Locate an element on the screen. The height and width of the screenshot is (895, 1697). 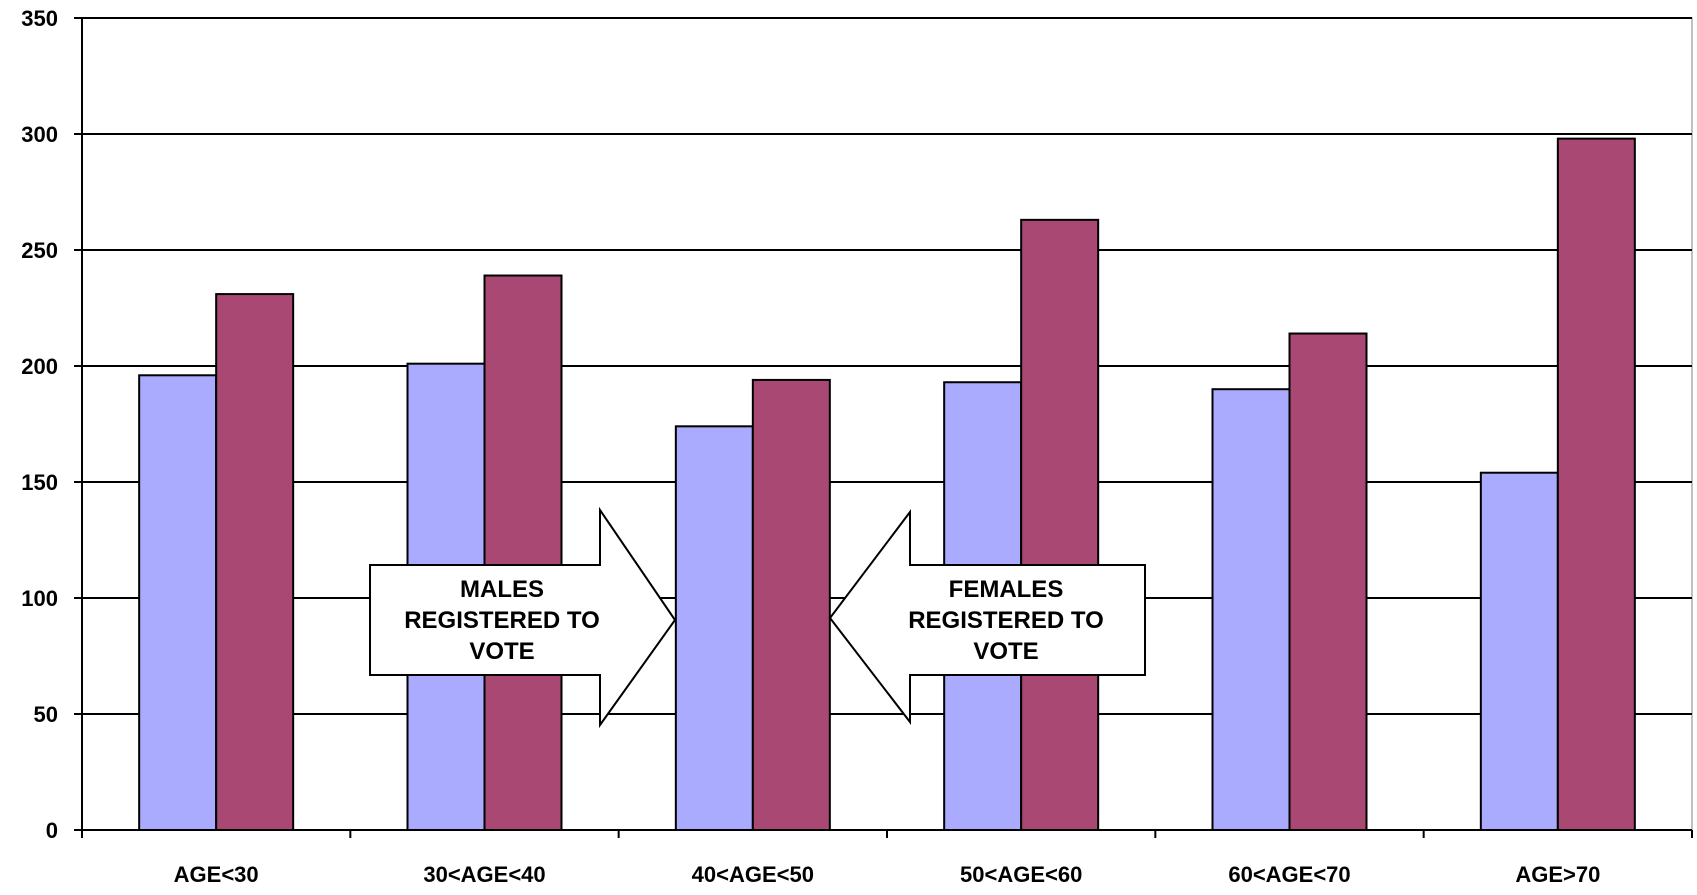
y-tick-label: 100 is located at coordinates (39, 598).